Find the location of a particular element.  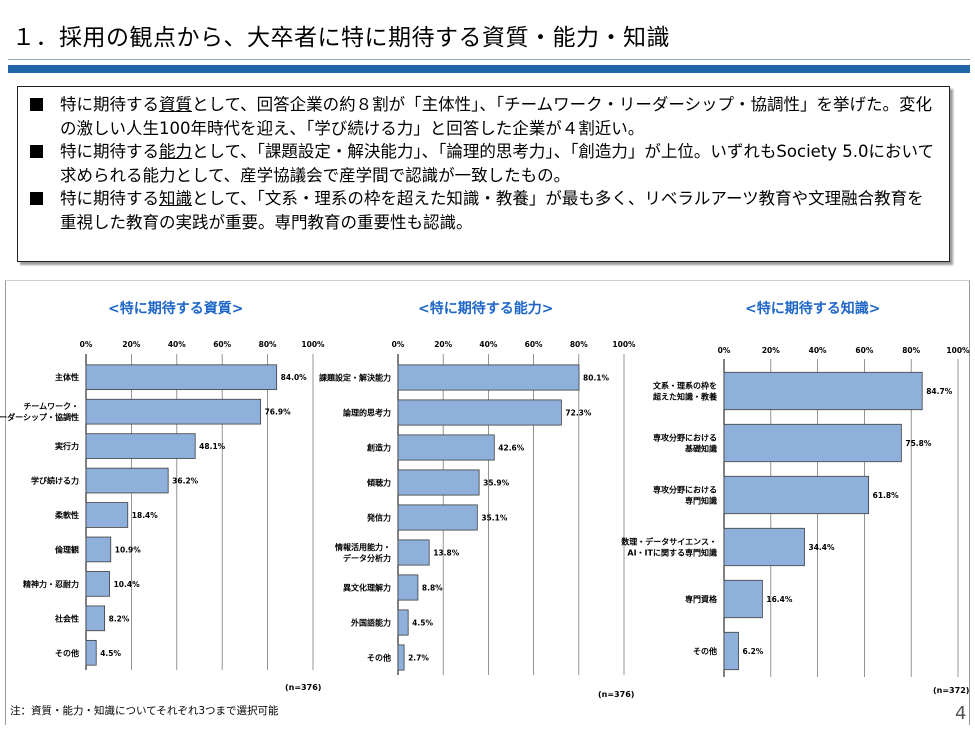

category-label: 超えた知識・教養 is located at coordinates (684, 397).